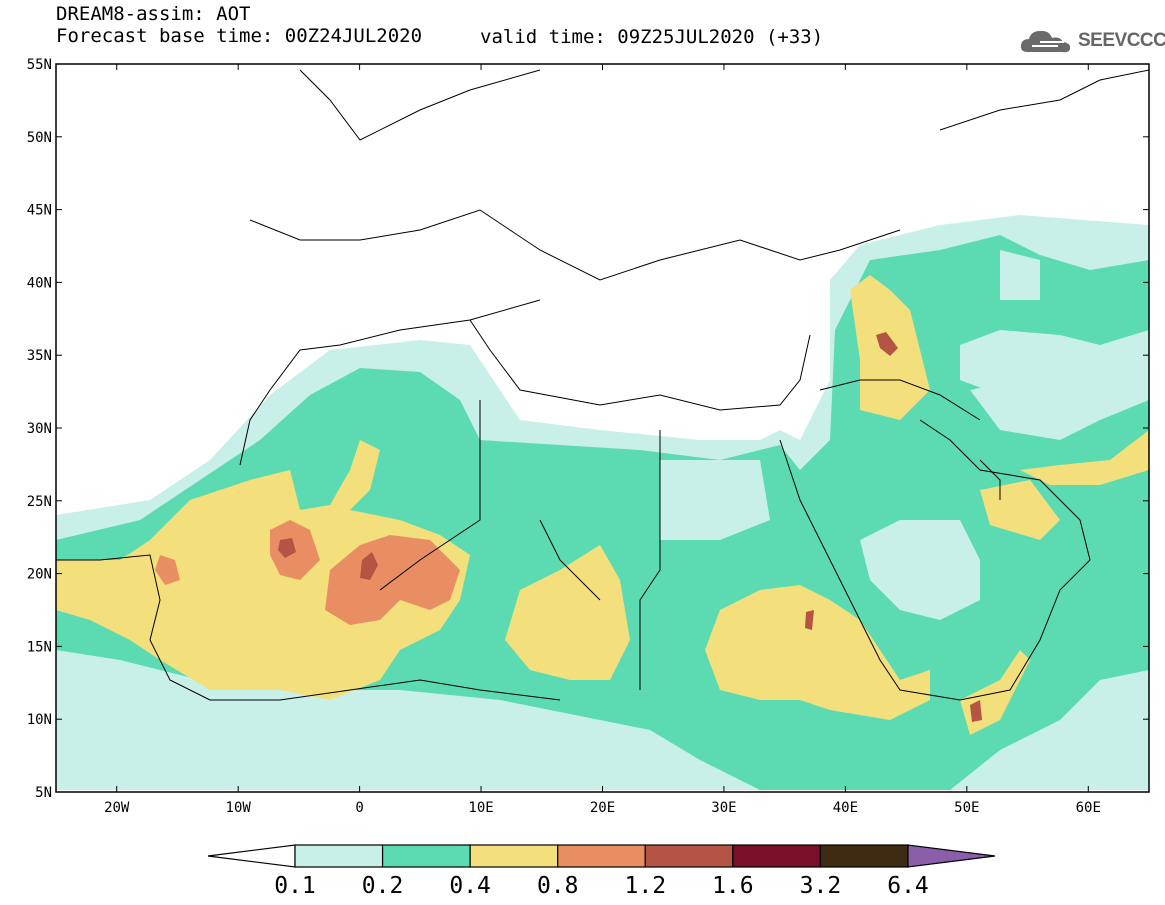  What do you see at coordinates (39, 138) in the screenshot?
I see `lat-tick-label: 50N` at bounding box center [39, 138].